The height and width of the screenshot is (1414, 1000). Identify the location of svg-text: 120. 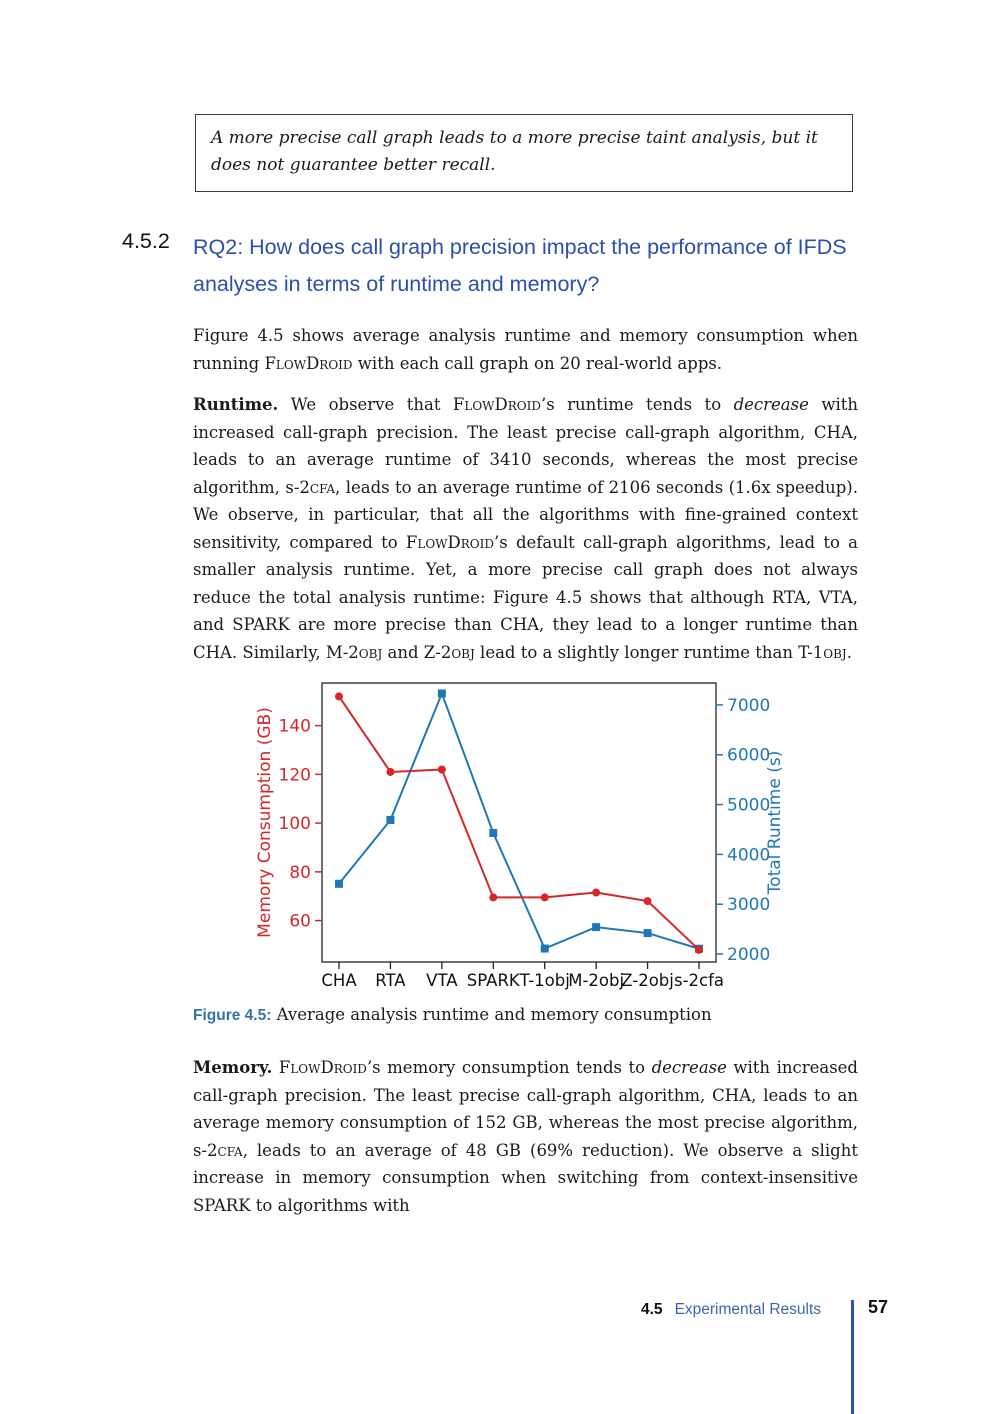
(295, 775).